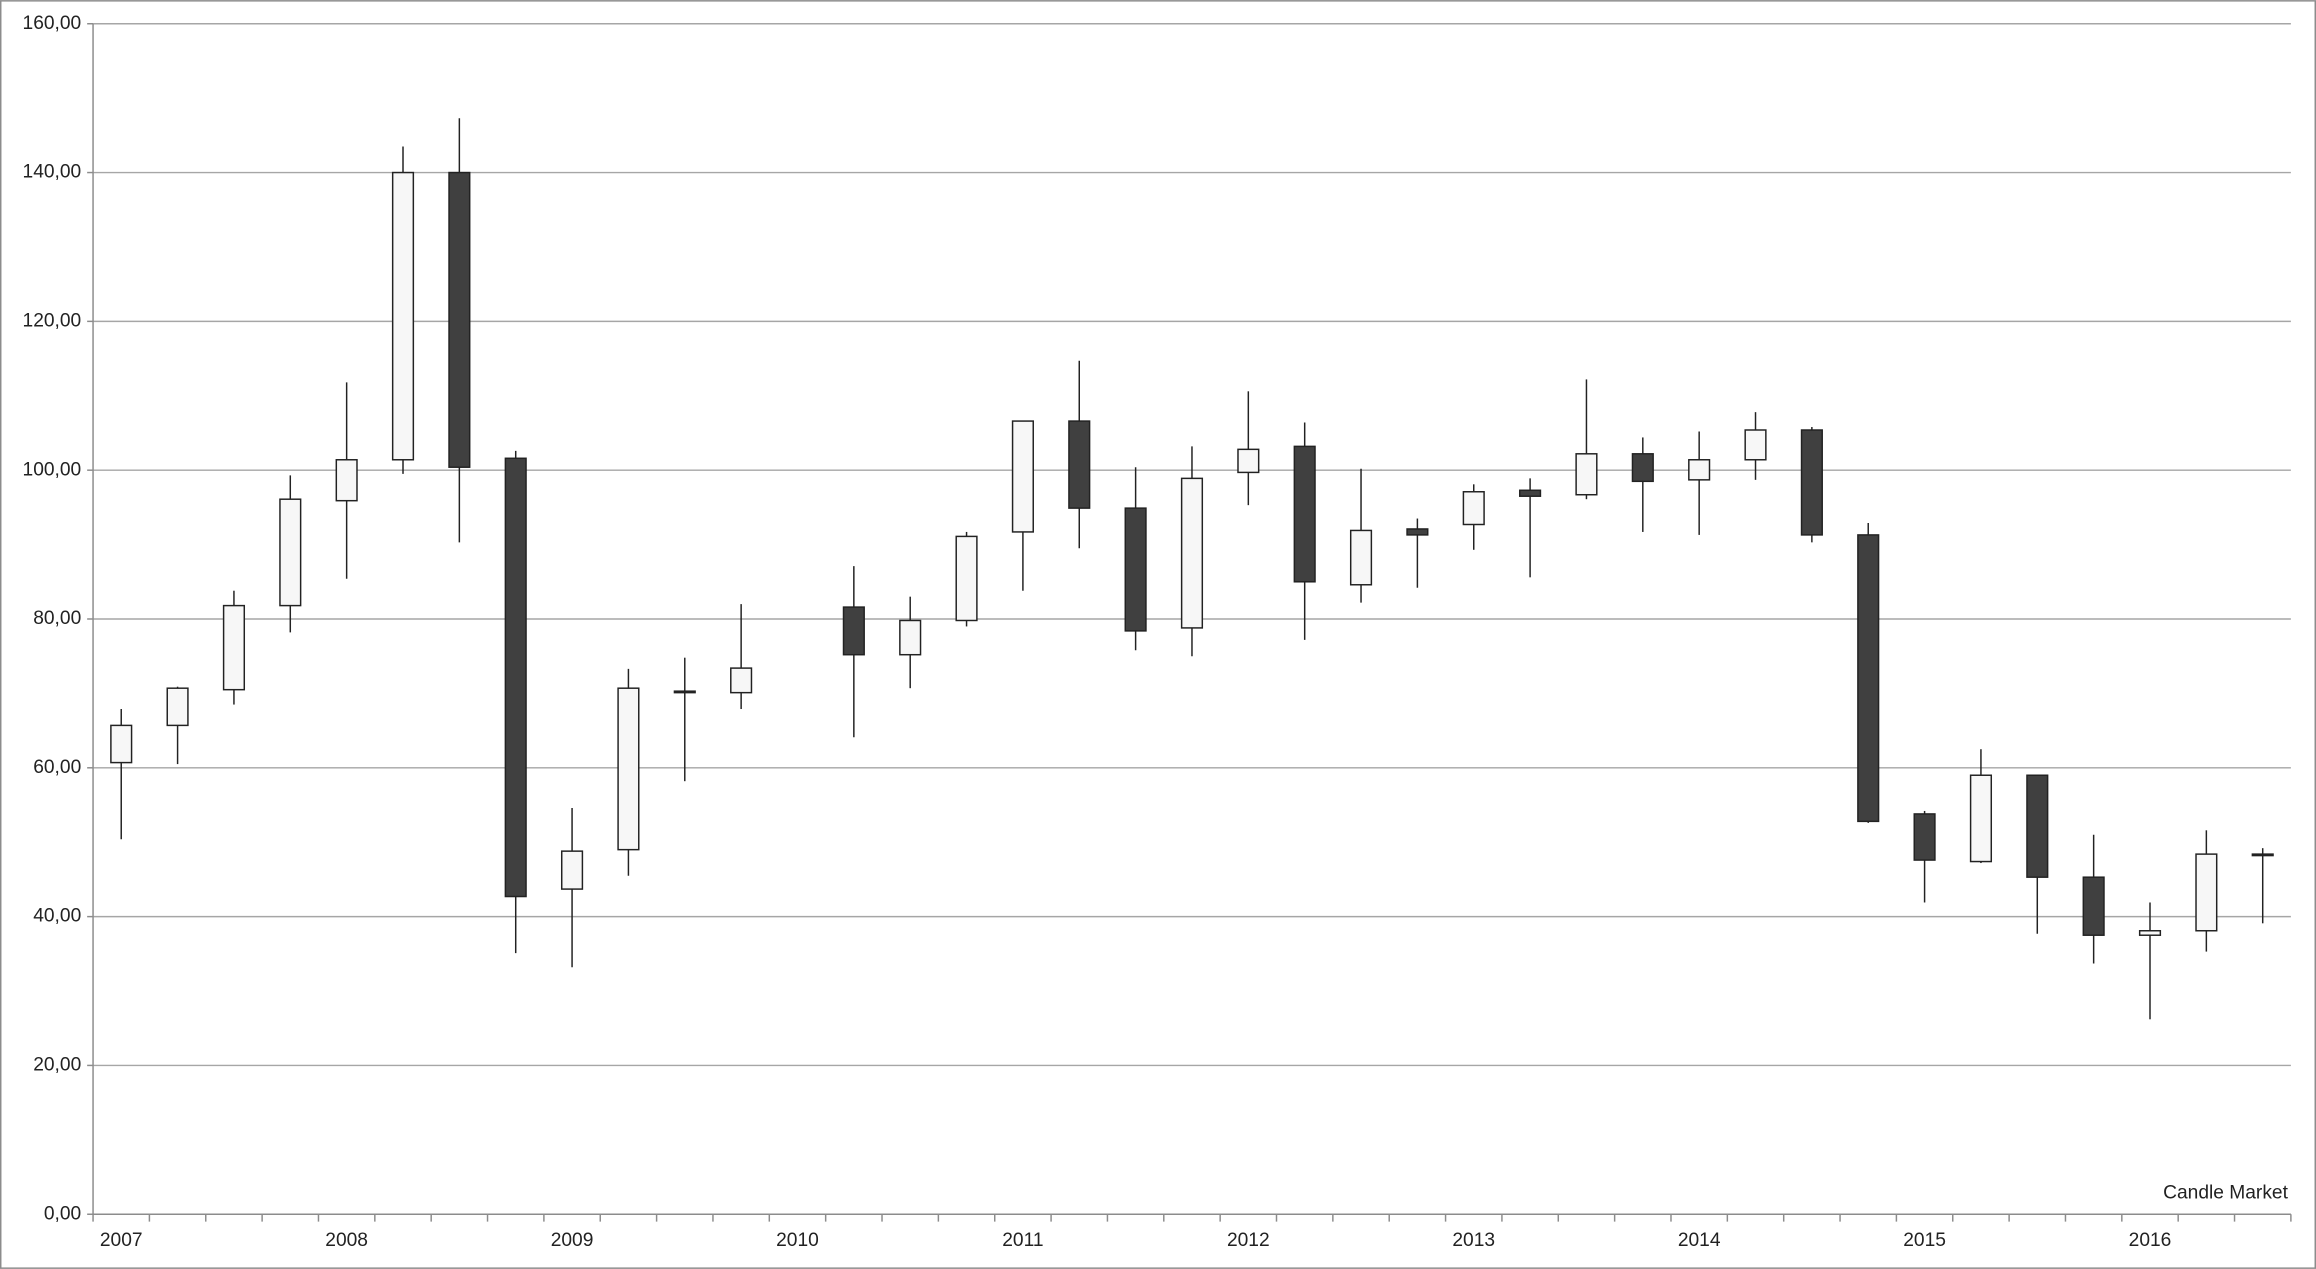 The width and height of the screenshot is (2316, 1269). I want to click on x-tick-label: 2008, so click(346, 1240).